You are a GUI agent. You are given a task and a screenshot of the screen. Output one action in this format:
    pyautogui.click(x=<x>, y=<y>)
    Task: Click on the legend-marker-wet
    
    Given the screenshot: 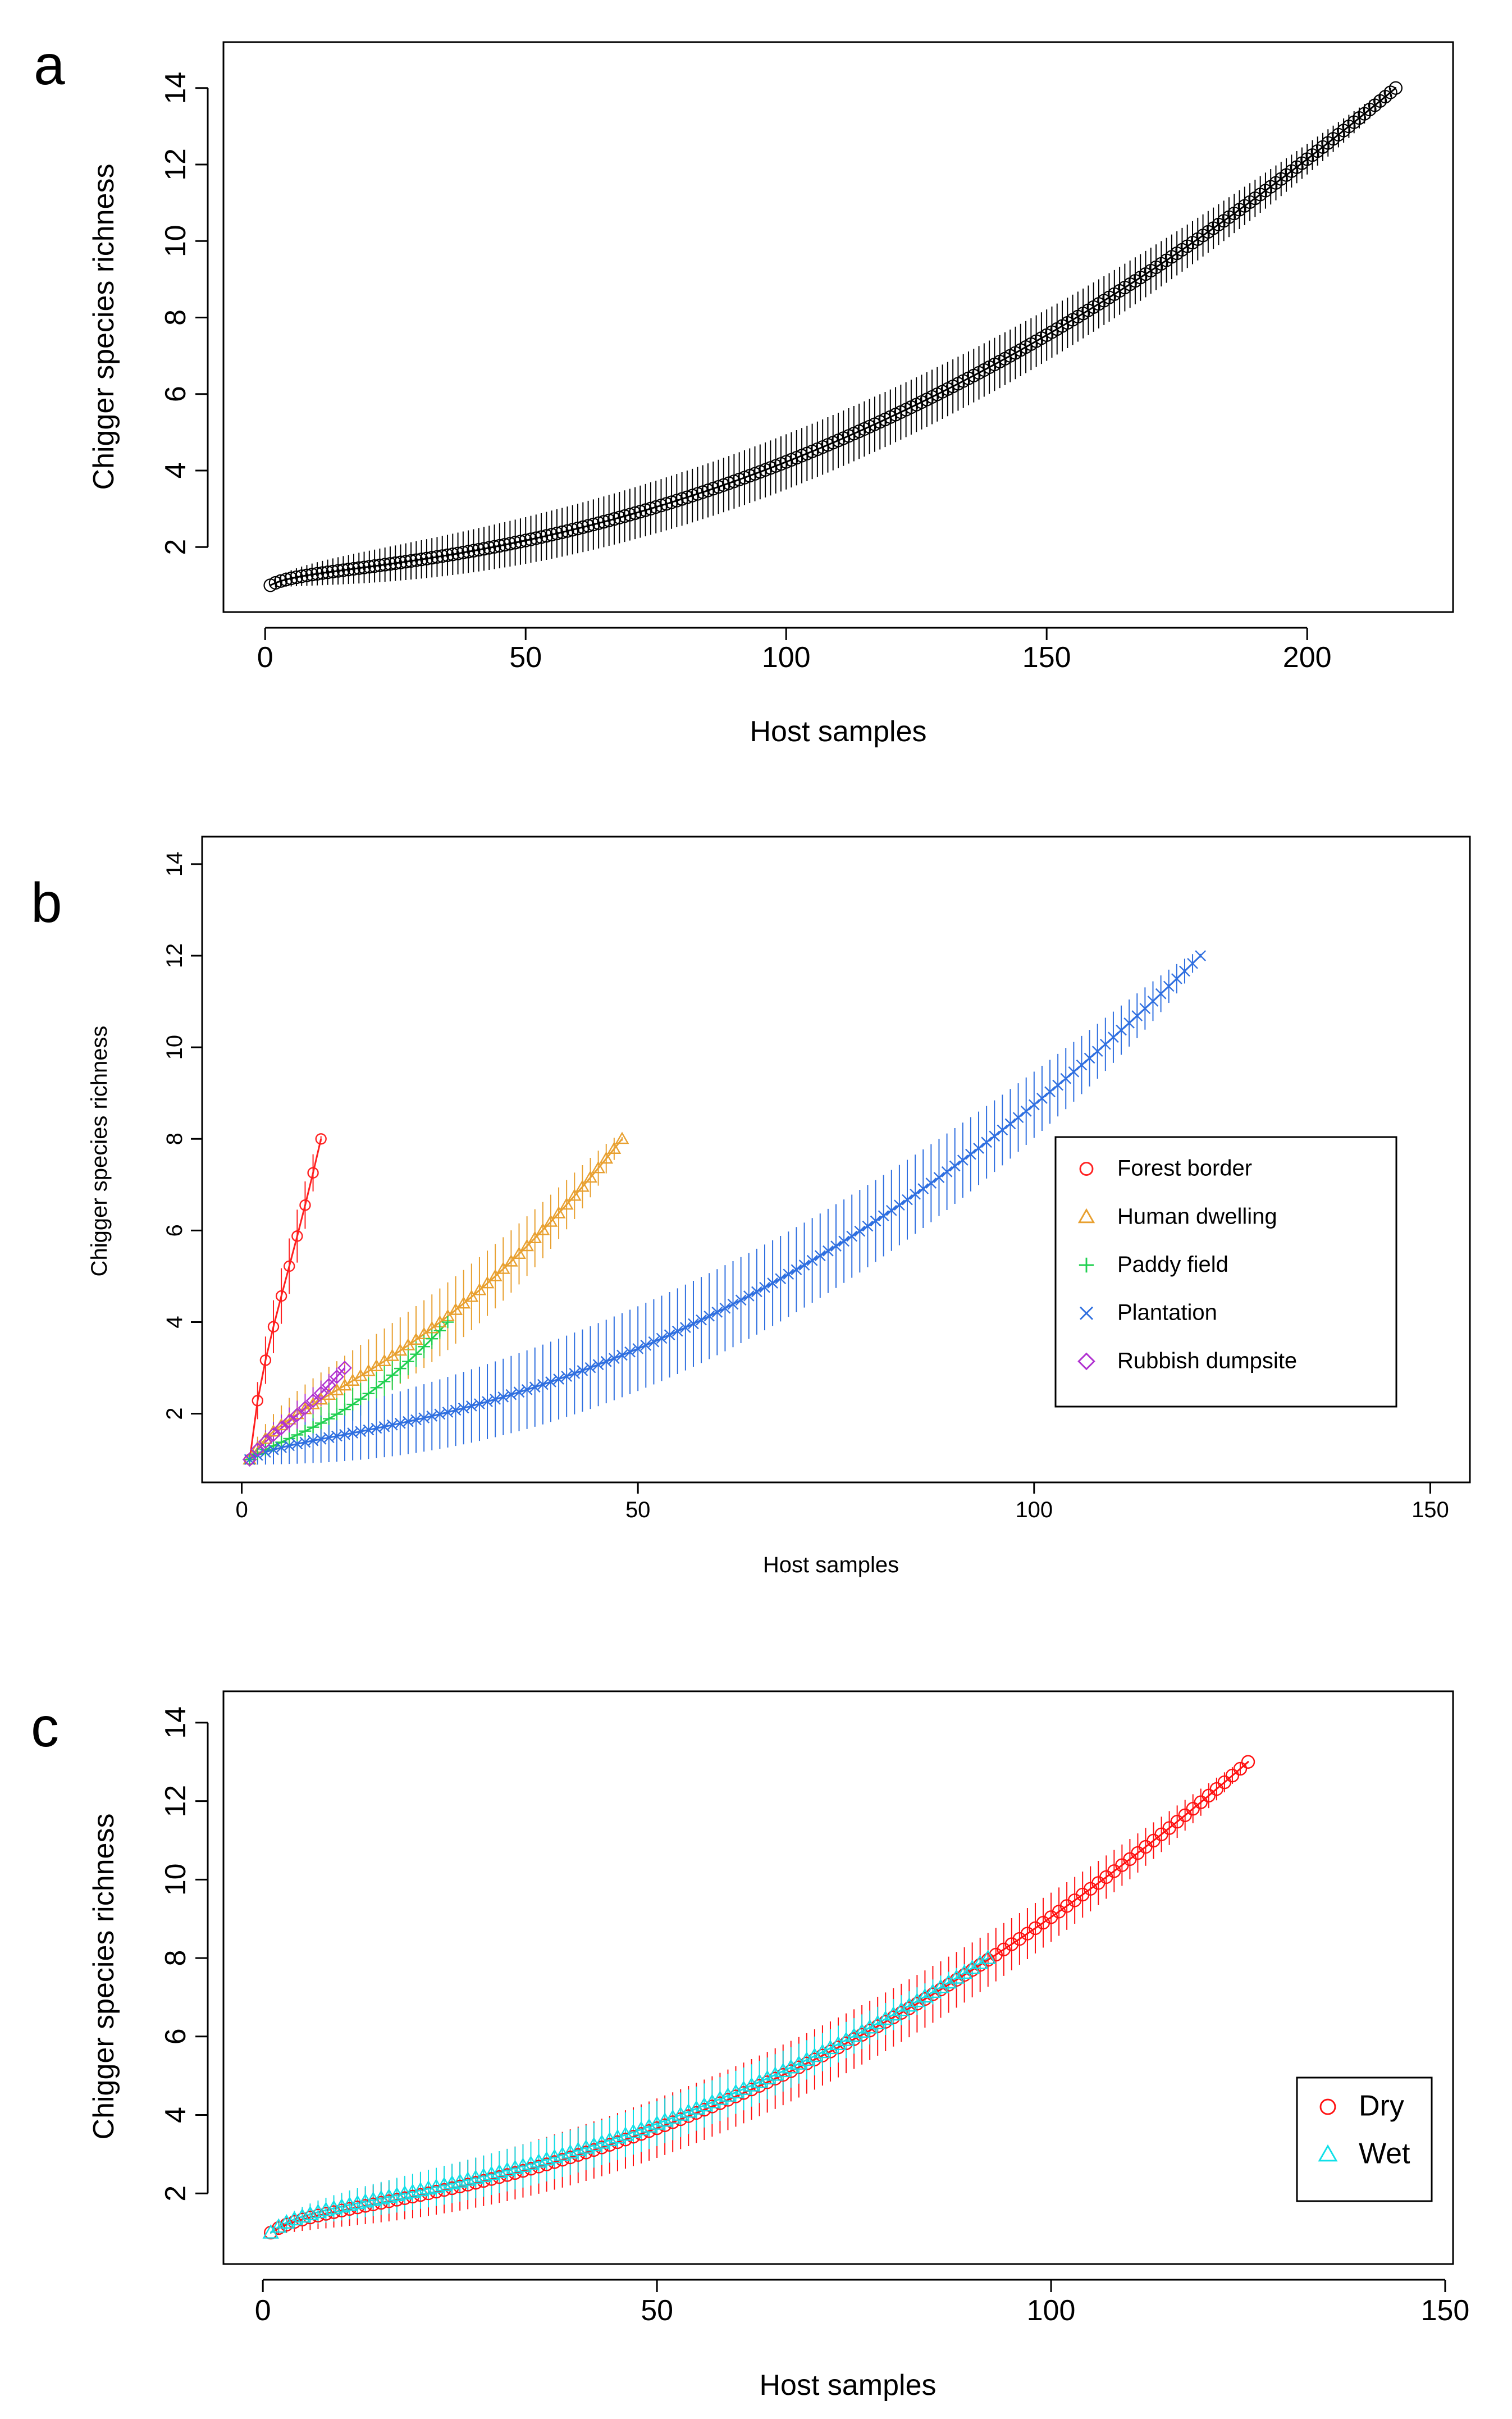 What is the action you would take?
    pyautogui.click(x=1328, y=2153)
    